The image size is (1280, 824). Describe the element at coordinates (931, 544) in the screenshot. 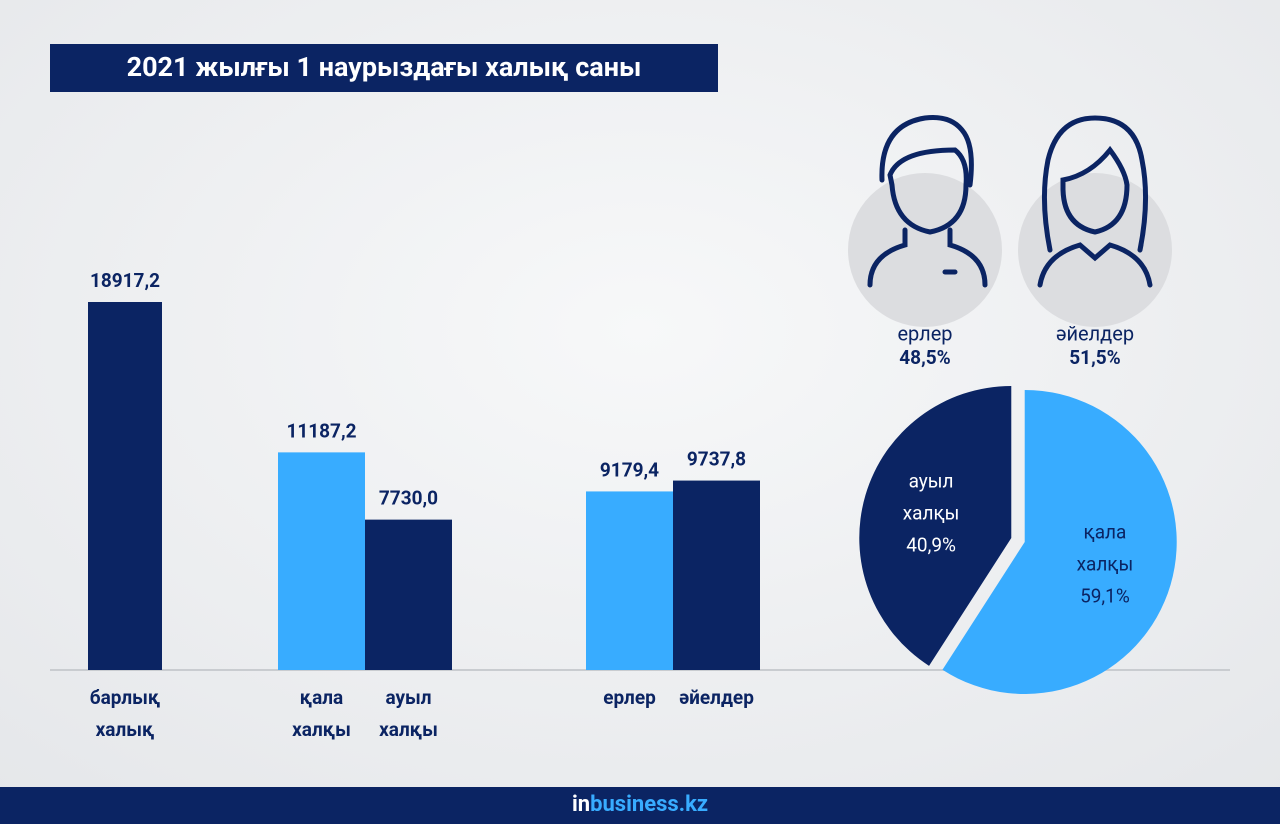

I see `slice-value: 40,9%` at that location.